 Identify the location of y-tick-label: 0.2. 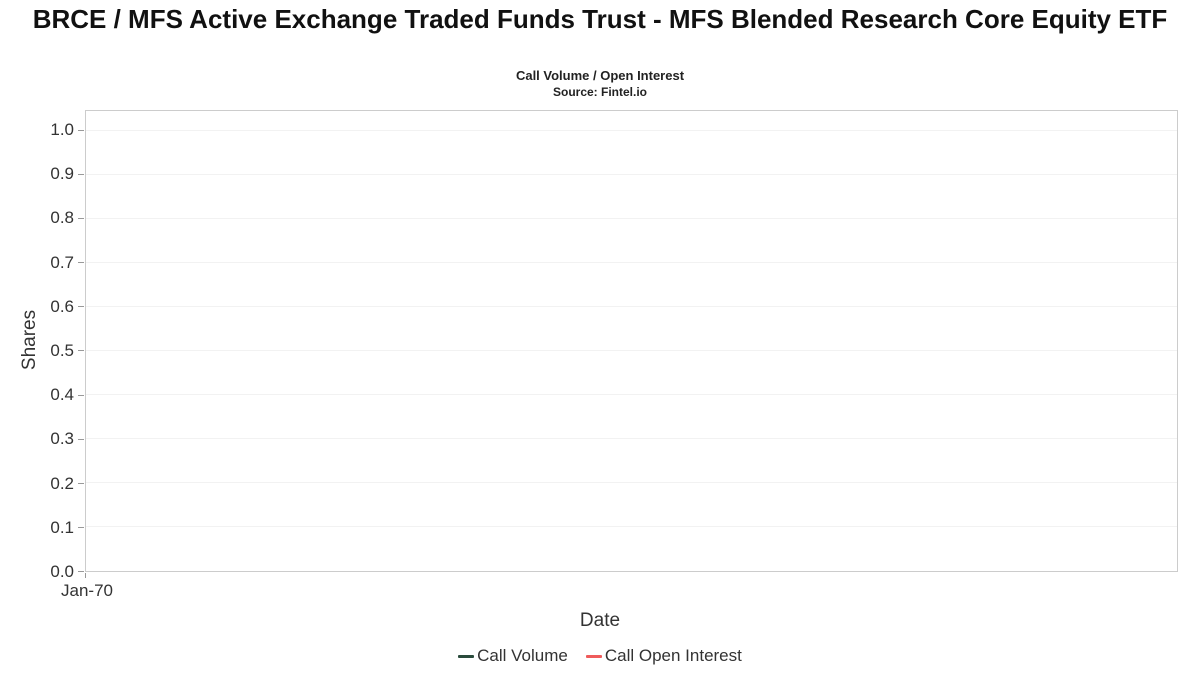
(62, 483).